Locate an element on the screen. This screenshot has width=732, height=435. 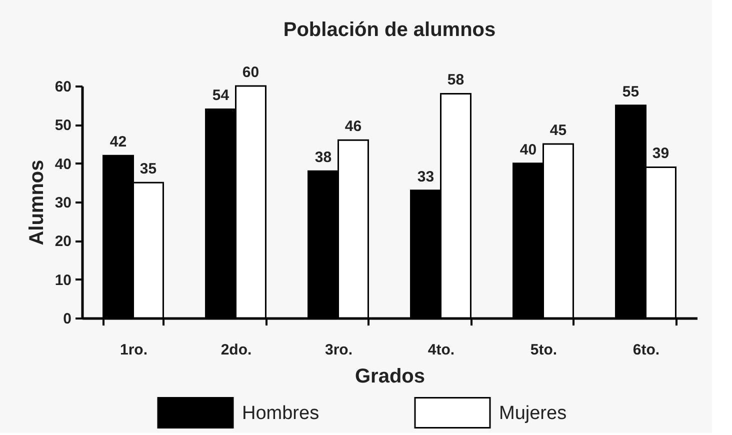
data-label: 38 is located at coordinates (323, 157).